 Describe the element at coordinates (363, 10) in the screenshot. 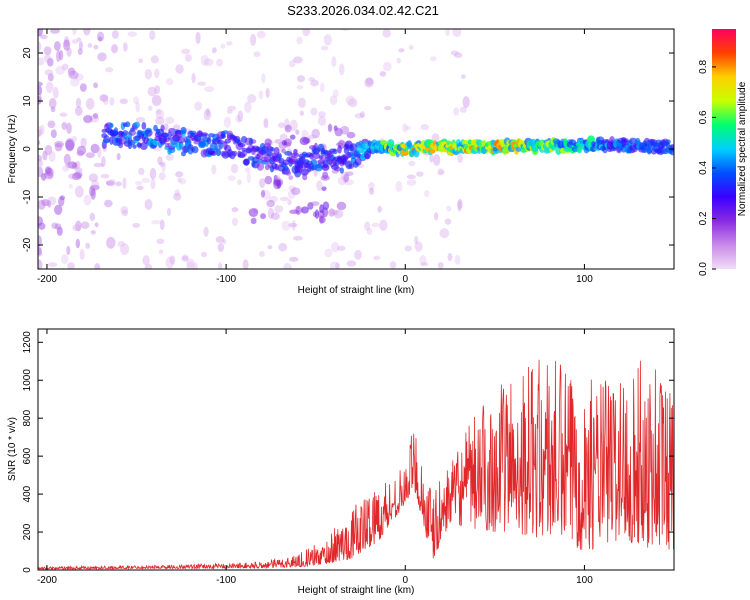

I see `figure-title: S233.2026.034.02.42.C21` at that location.